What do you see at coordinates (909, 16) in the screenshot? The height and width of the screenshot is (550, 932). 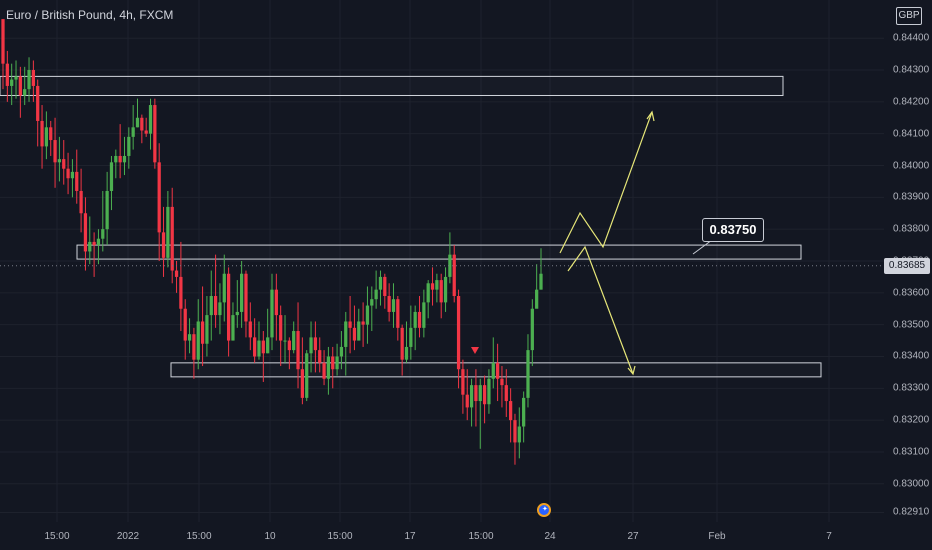 I see `currency-label: GBP` at bounding box center [909, 16].